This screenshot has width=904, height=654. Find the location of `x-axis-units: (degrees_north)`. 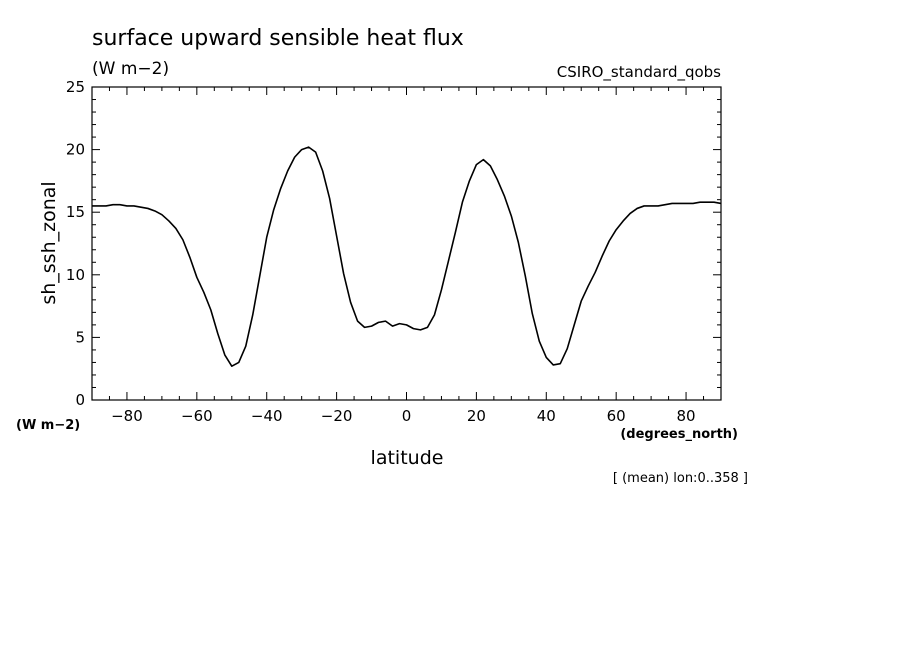

x-axis-units: (degrees_north) is located at coordinates (679, 434).